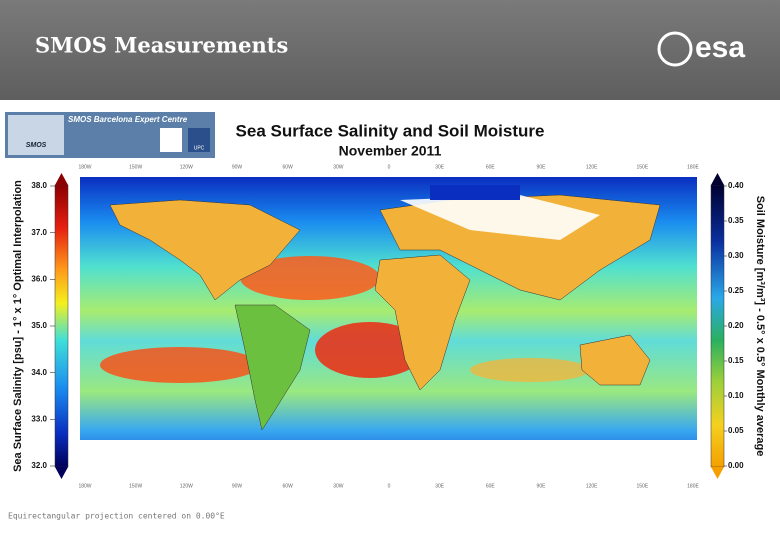  What do you see at coordinates (500, 217) in the screenshot?
I see `snow-cover` at bounding box center [500, 217].